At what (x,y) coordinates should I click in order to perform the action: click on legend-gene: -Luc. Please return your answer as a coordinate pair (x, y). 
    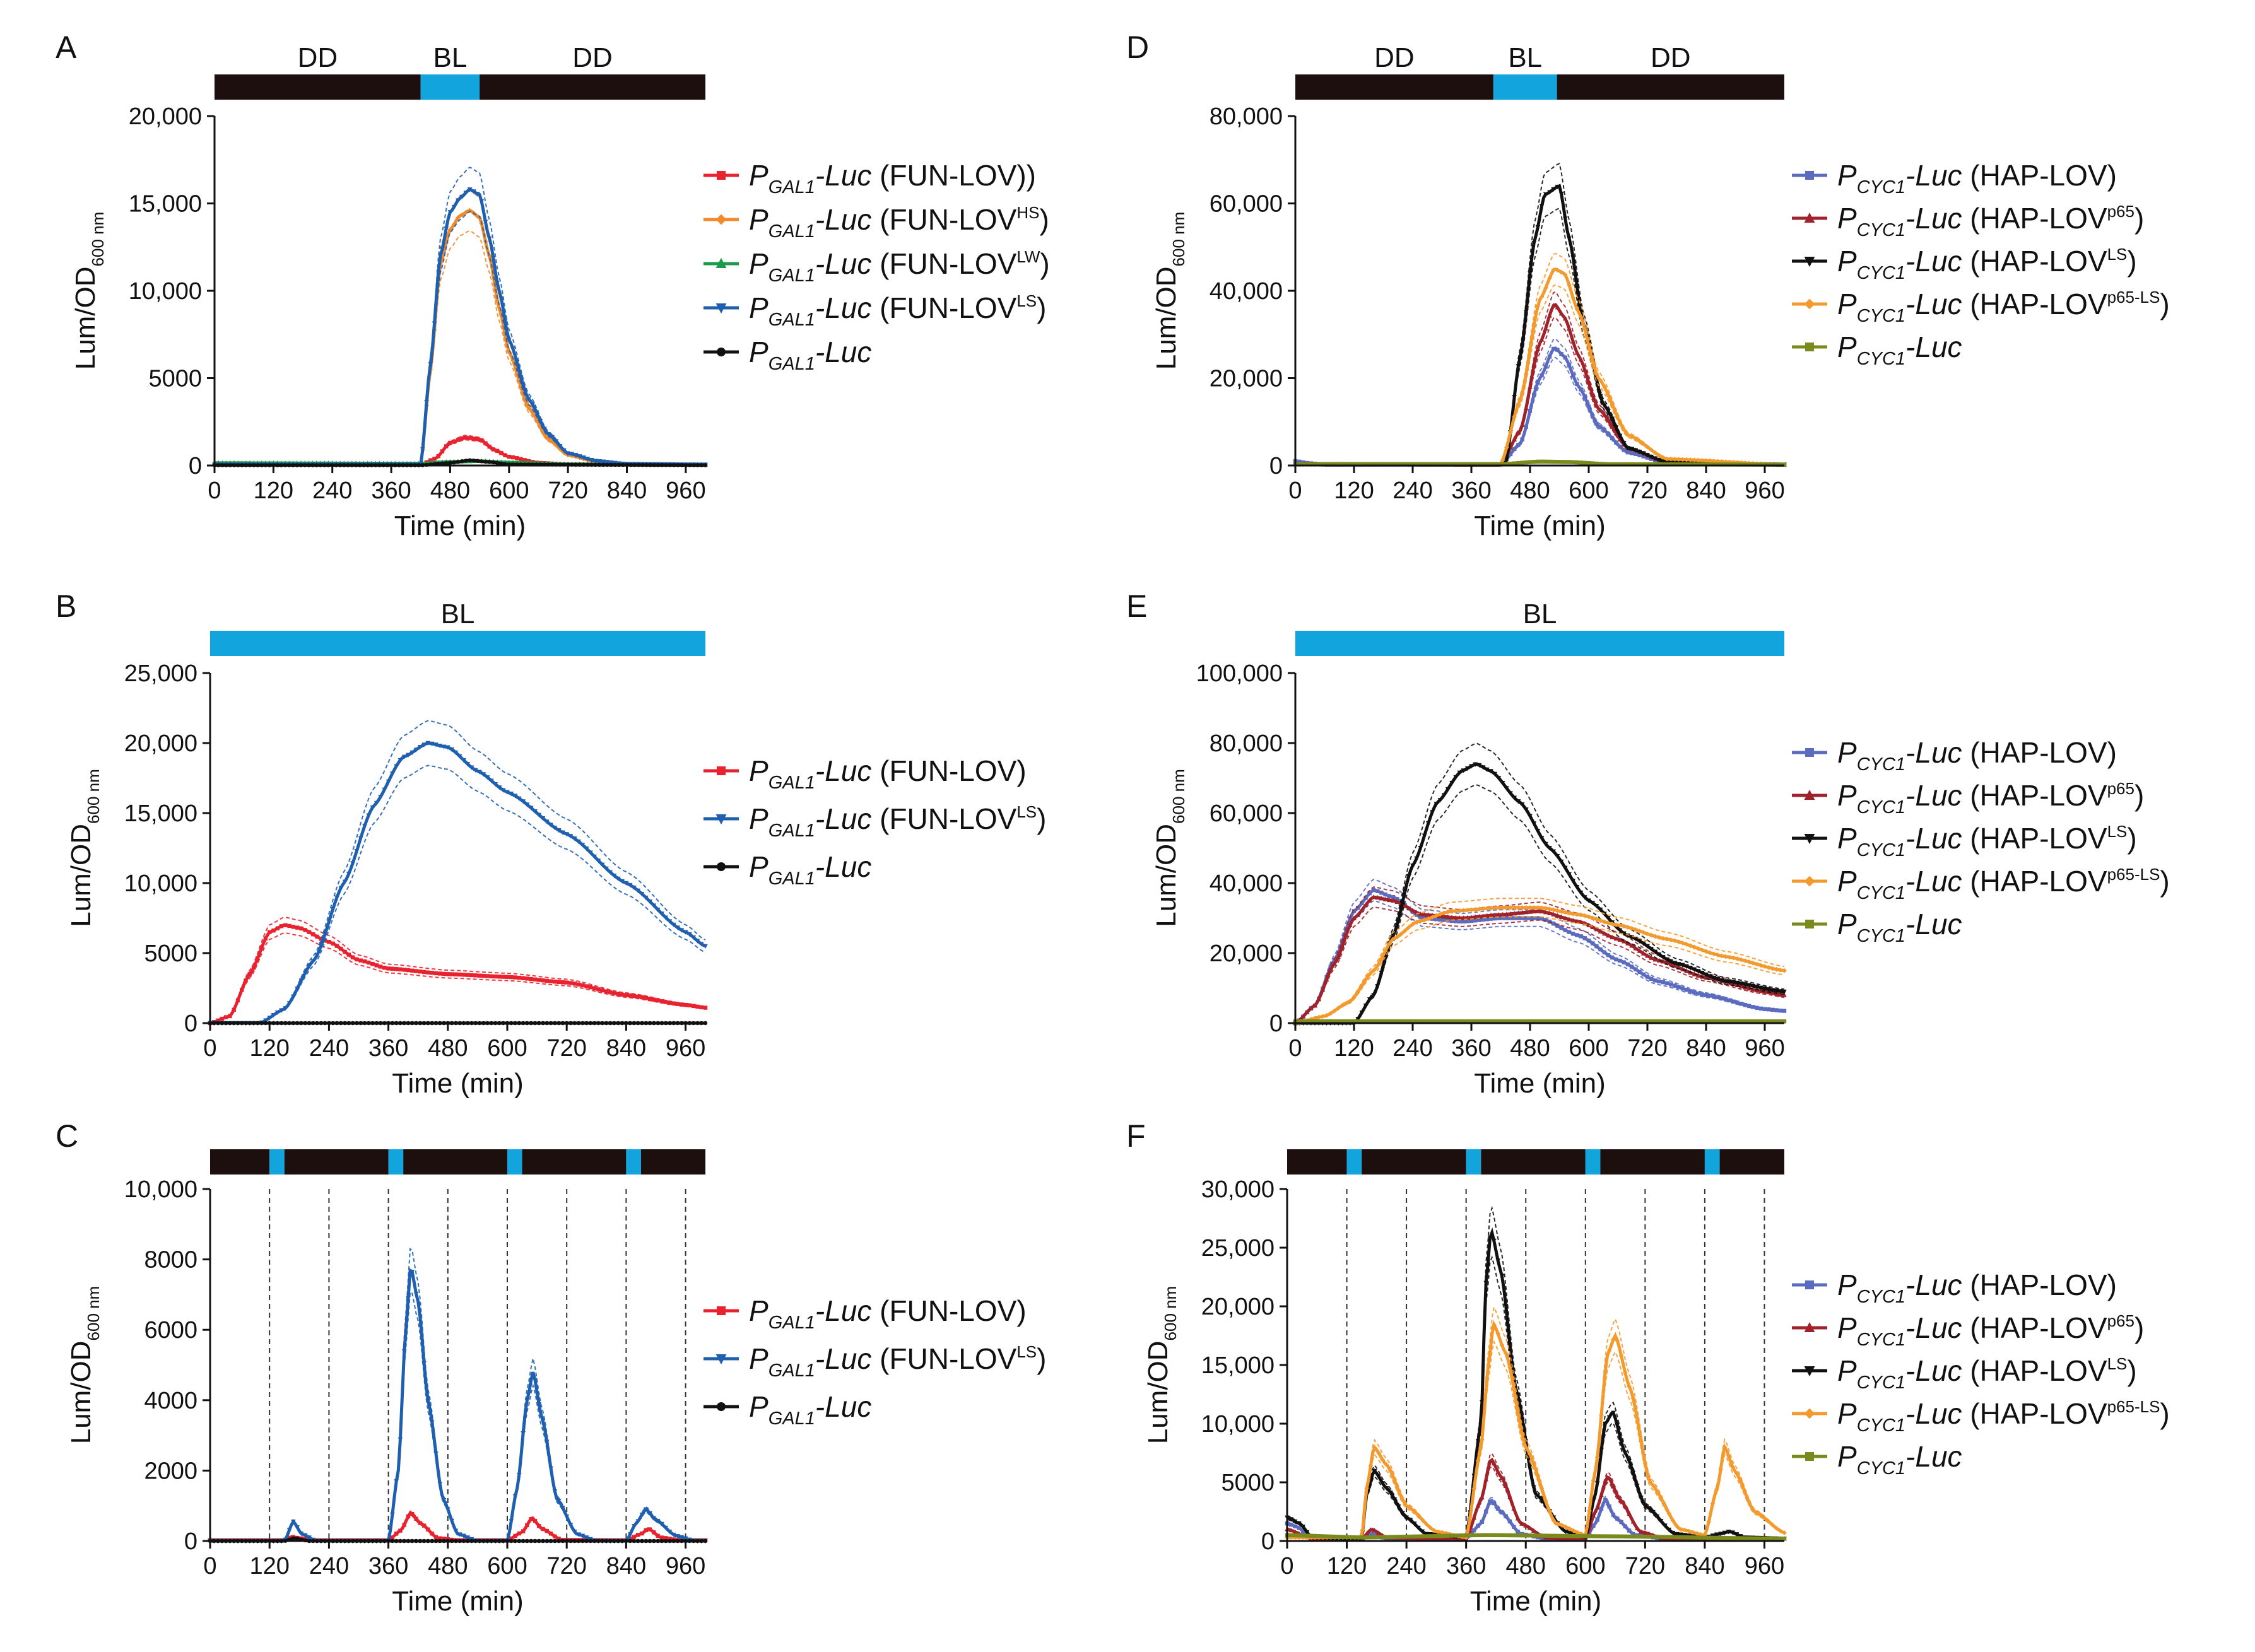
    Looking at the image, I should click on (843, 220).